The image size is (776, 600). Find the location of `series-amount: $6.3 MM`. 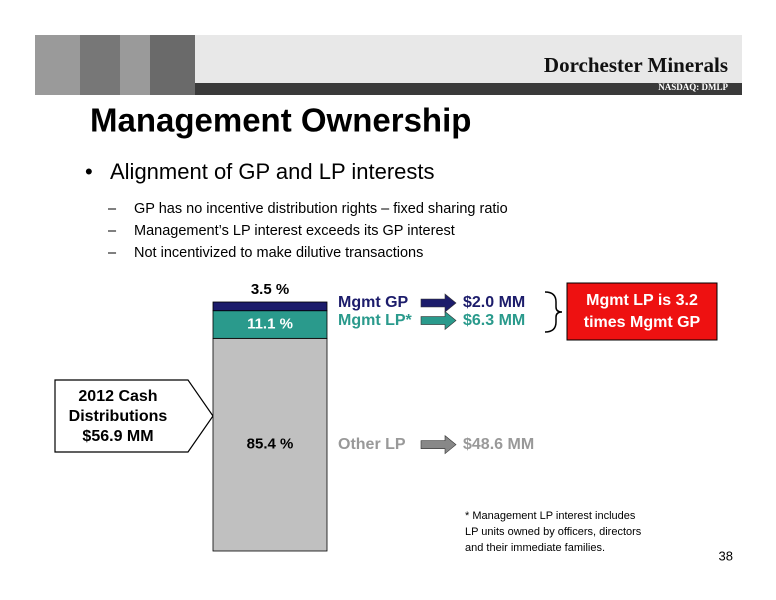

series-amount: $6.3 MM is located at coordinates (494, 320).